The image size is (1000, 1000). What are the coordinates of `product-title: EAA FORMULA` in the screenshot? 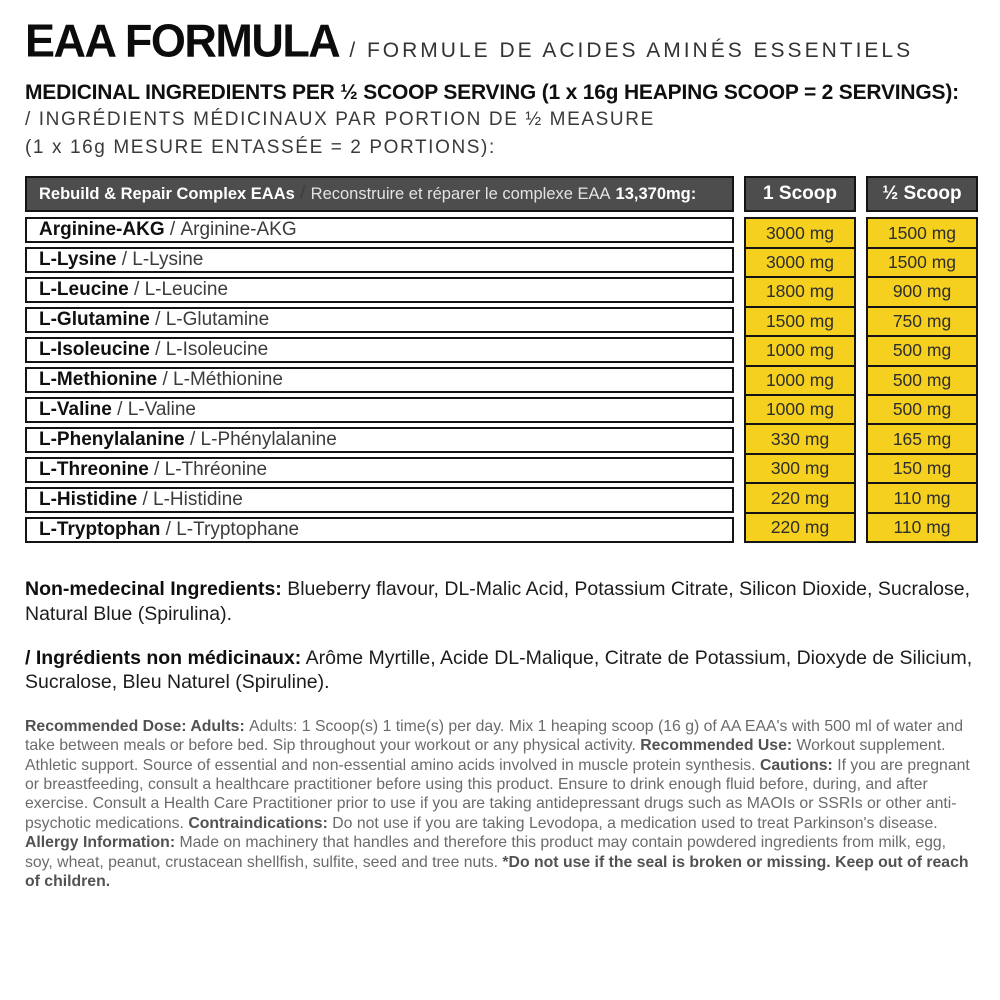 It's located at (183, 40).